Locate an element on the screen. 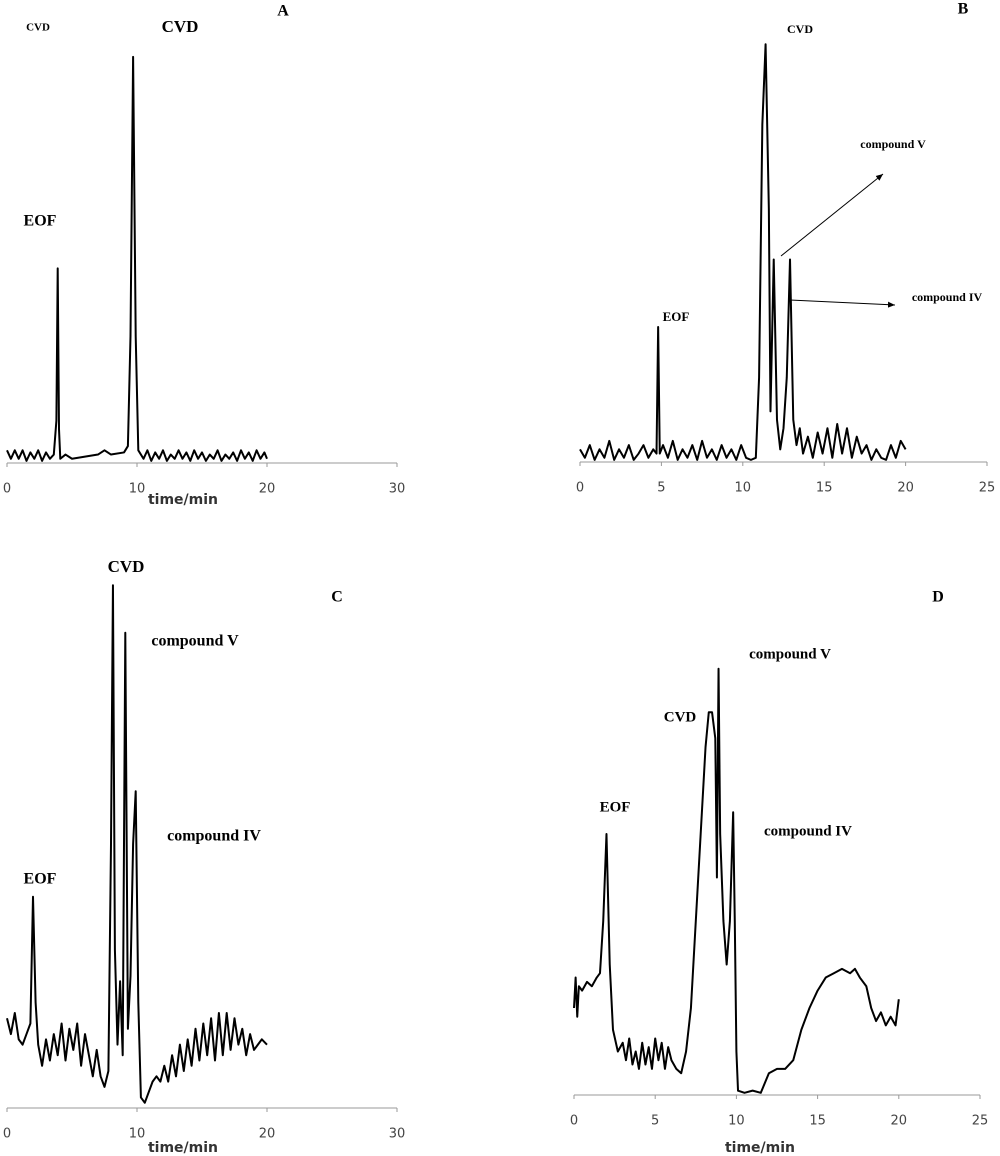  panel-title: D is located at coordinates (938, 597).